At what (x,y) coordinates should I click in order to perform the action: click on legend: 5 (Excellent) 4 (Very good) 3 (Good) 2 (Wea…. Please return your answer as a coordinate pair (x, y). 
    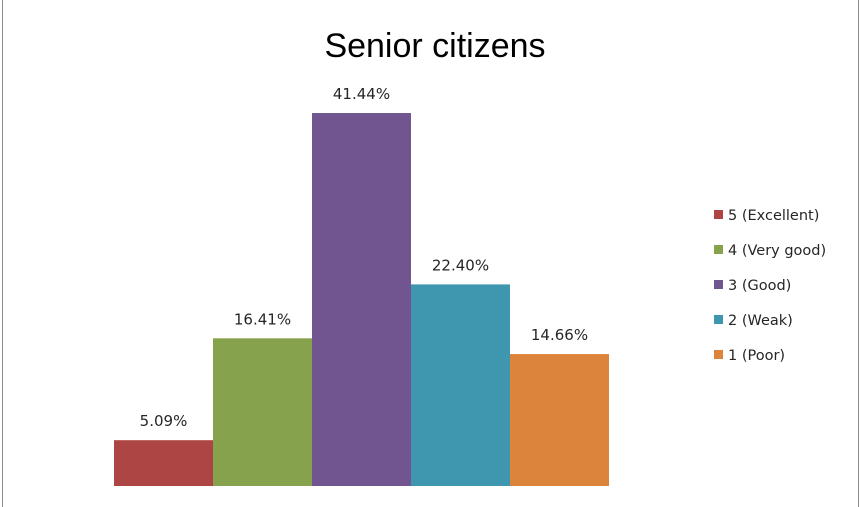
    Looking at the image, I should click on (770, 286).